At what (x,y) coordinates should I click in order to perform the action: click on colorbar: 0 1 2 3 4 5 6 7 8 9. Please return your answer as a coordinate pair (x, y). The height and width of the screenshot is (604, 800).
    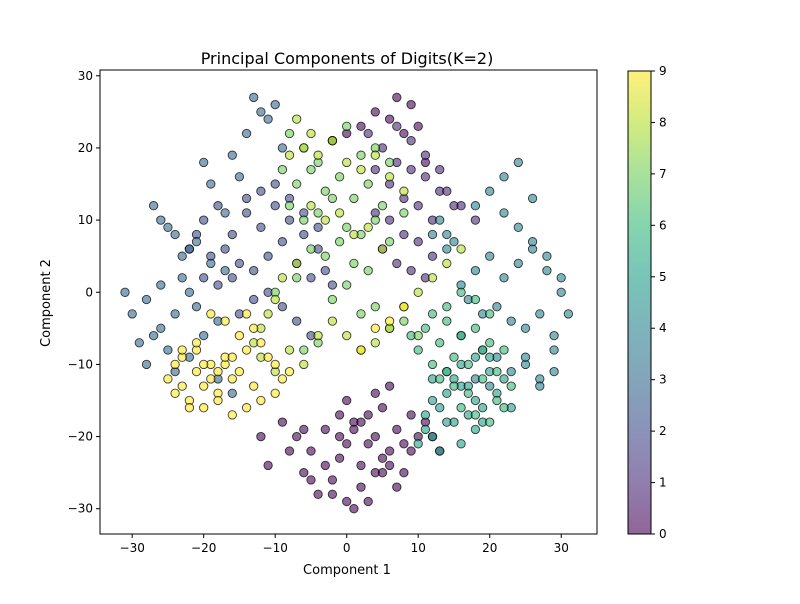
    Looking at the image, I should click on (647, 302).